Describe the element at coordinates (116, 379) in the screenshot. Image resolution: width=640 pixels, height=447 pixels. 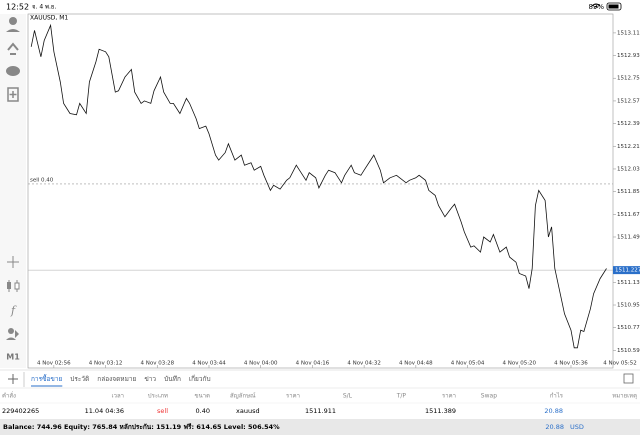
I see `tab: กล่องจดหมาย` at that location.